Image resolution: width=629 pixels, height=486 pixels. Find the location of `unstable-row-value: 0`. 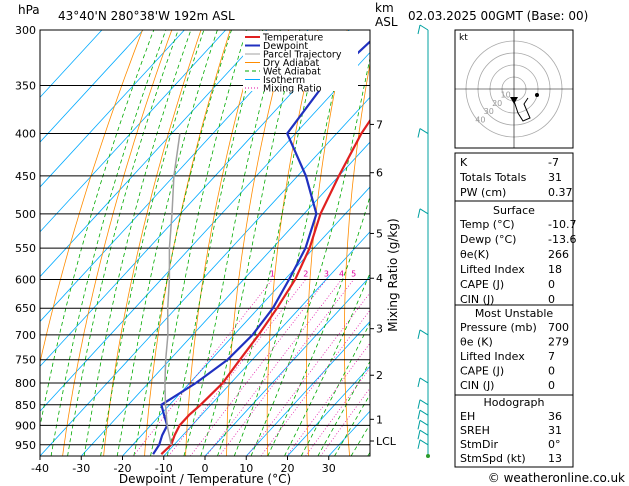

unstable-row-value: 0 is located at coordinates (551, 385).